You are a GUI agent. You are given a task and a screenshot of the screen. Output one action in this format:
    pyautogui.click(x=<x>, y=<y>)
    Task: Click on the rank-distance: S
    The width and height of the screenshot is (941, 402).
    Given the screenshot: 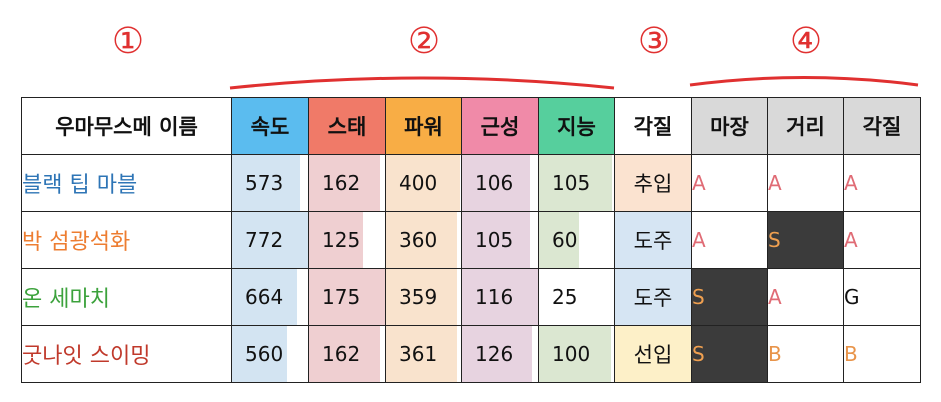 What is the action you would take?
    pyautogui.click(x=805, y=240)
    